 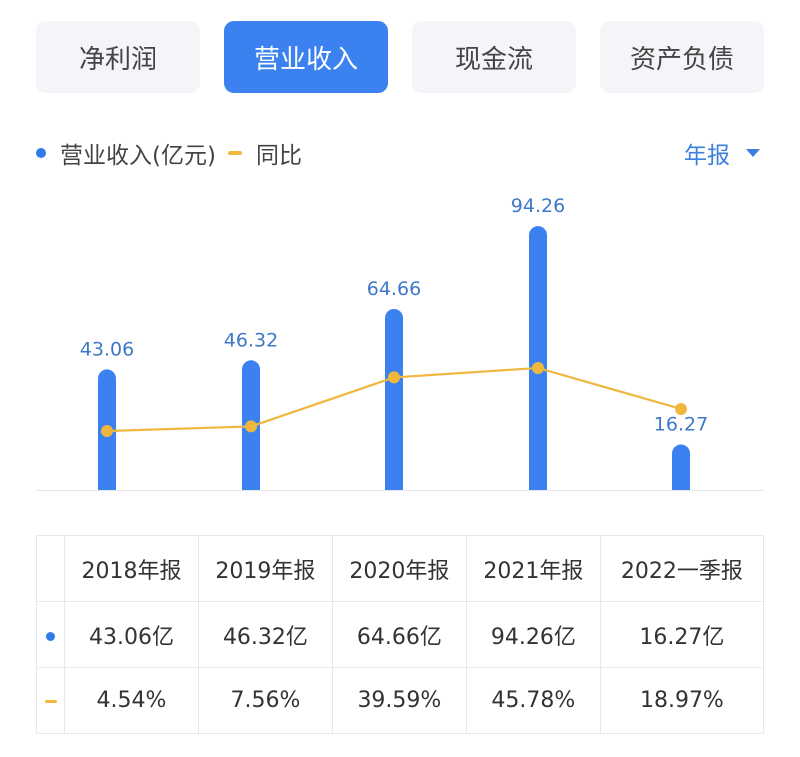 What do you see at coordinates (494, 57) in the screenshot?
I see `tab-cash-flow: 现金流` at bounding box center [494, 57].